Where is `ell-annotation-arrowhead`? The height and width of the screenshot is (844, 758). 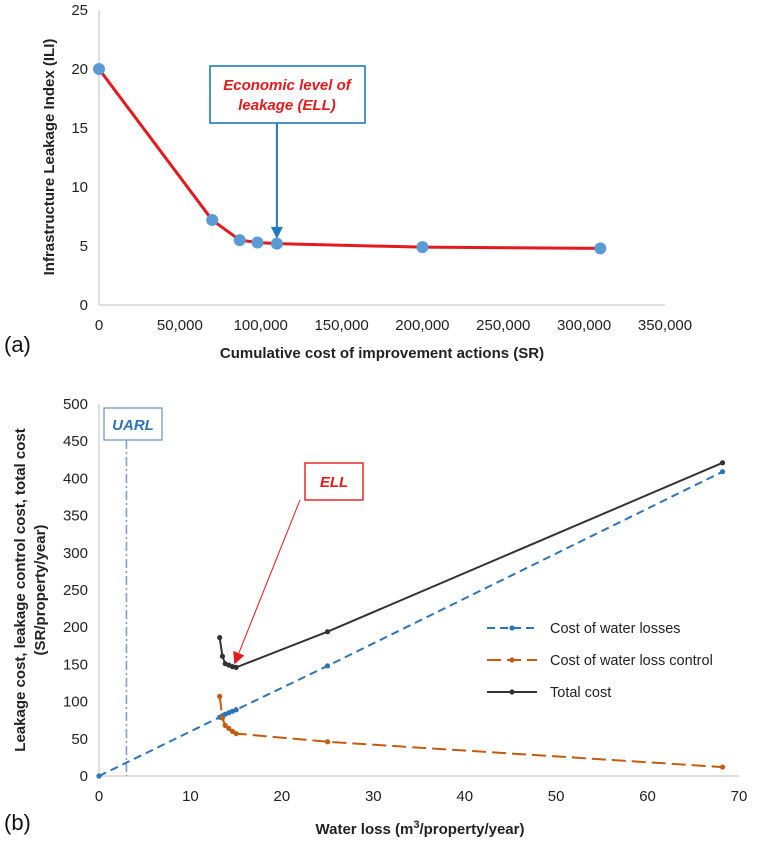
ell-annotation-arrowhead is located at coordinates (276, 232).